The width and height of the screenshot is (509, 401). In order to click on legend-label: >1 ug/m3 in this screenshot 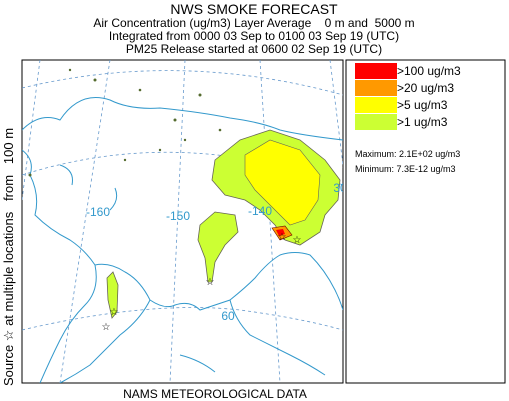, I will do `click(422, 122)`.